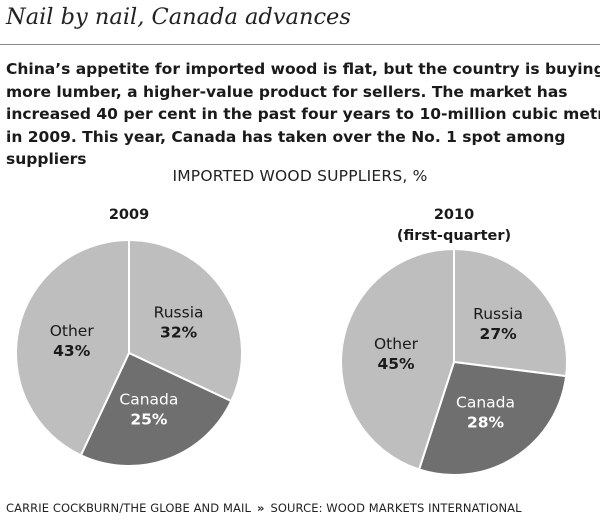 The height and width of the screenshot is (523, 600). Describe the element at coordinates (395, 508) in the screenshot. I see `source-text: SOURCE: WOOD MARKETS INTERNATIONAL` at that location.